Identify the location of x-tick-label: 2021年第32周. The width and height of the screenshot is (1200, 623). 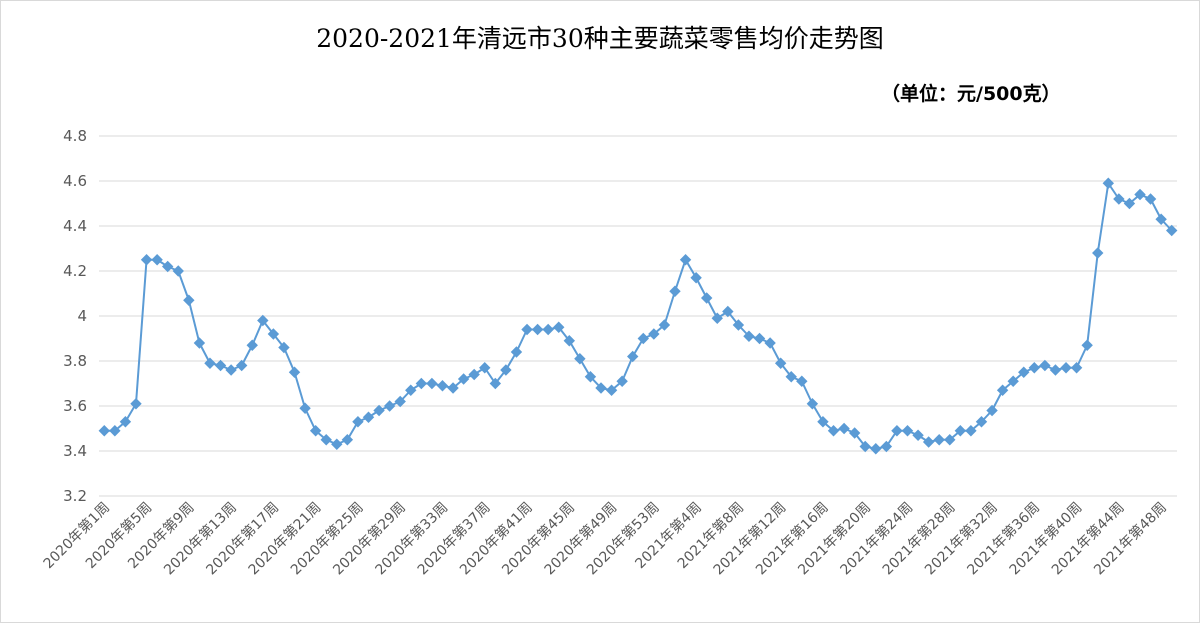
(961, 539).